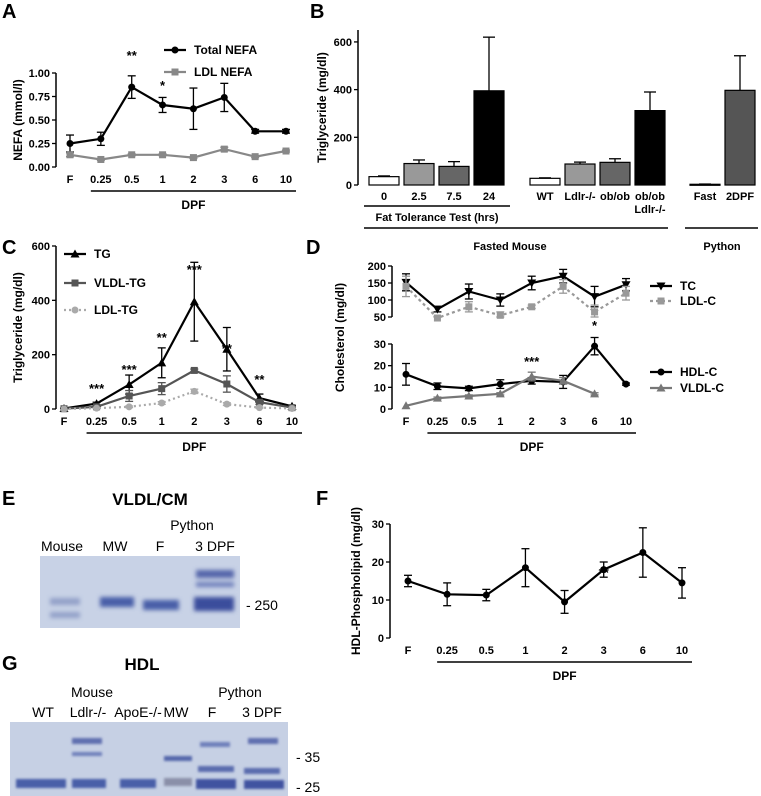  Describe the element at coordinates (313, 248) in the screenshot. I see `panel-d-label: D` at that location.